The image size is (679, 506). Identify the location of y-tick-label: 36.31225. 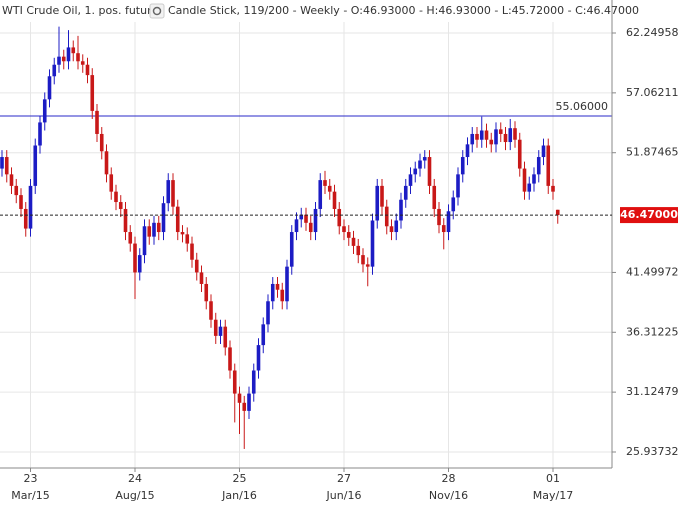
(652, 331).